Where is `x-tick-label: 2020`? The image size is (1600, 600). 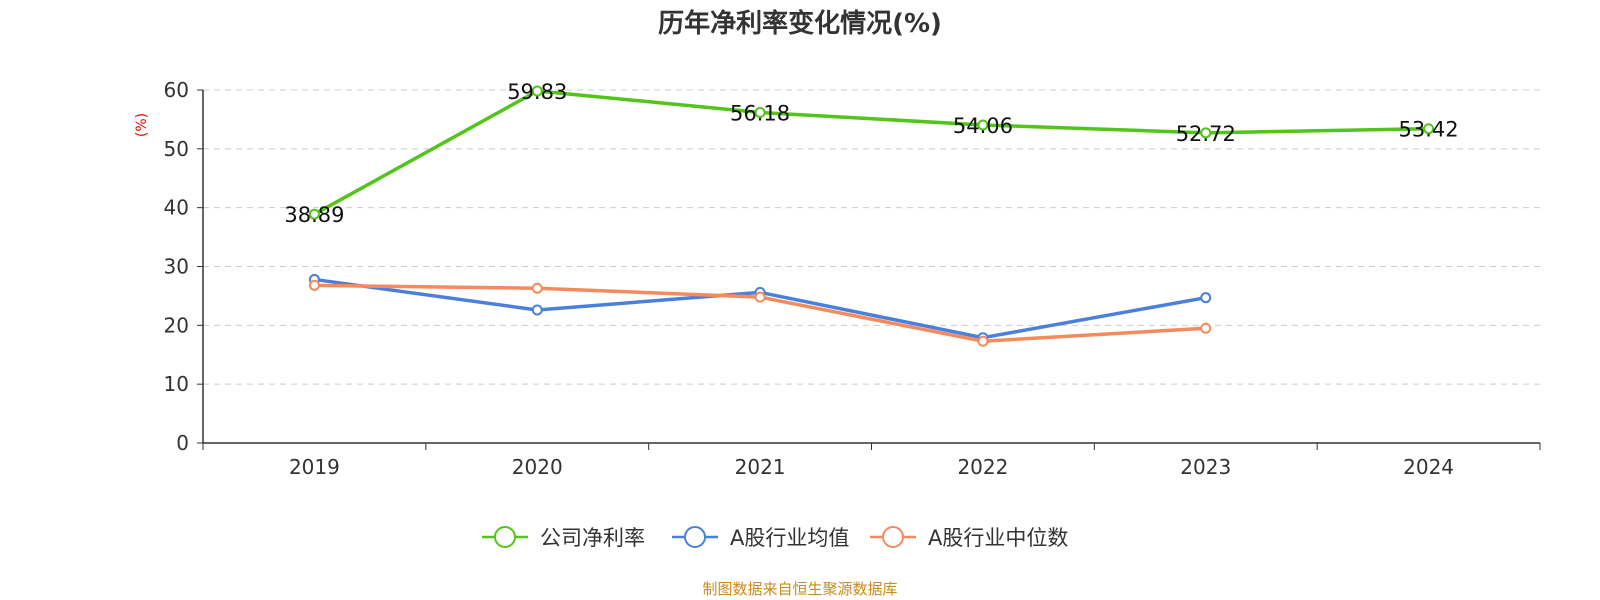 x-tick-label: 2020 is located at coordinates (537, 467).